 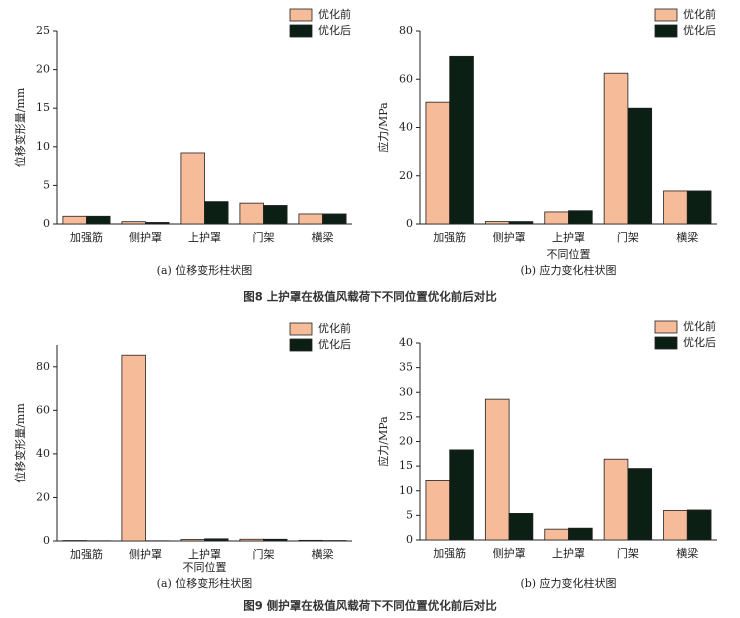 I want to click on y-tick-label: 40, so click(x=406, y=342).